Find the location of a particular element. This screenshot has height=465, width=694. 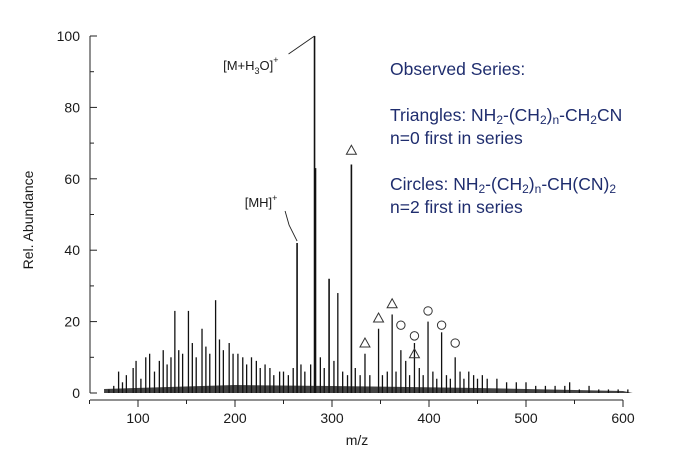

baseline-noise is located at coordinates (368, 389).